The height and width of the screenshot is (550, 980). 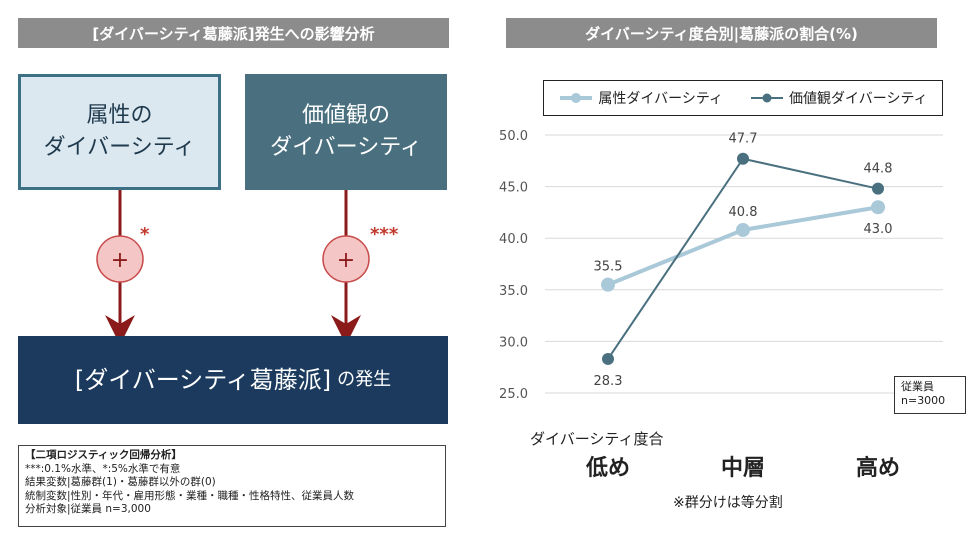 What do you see at coordinates (608, 267) in the screenshot?
I see `data-label: 35.5` at bounding box center [608, 267].